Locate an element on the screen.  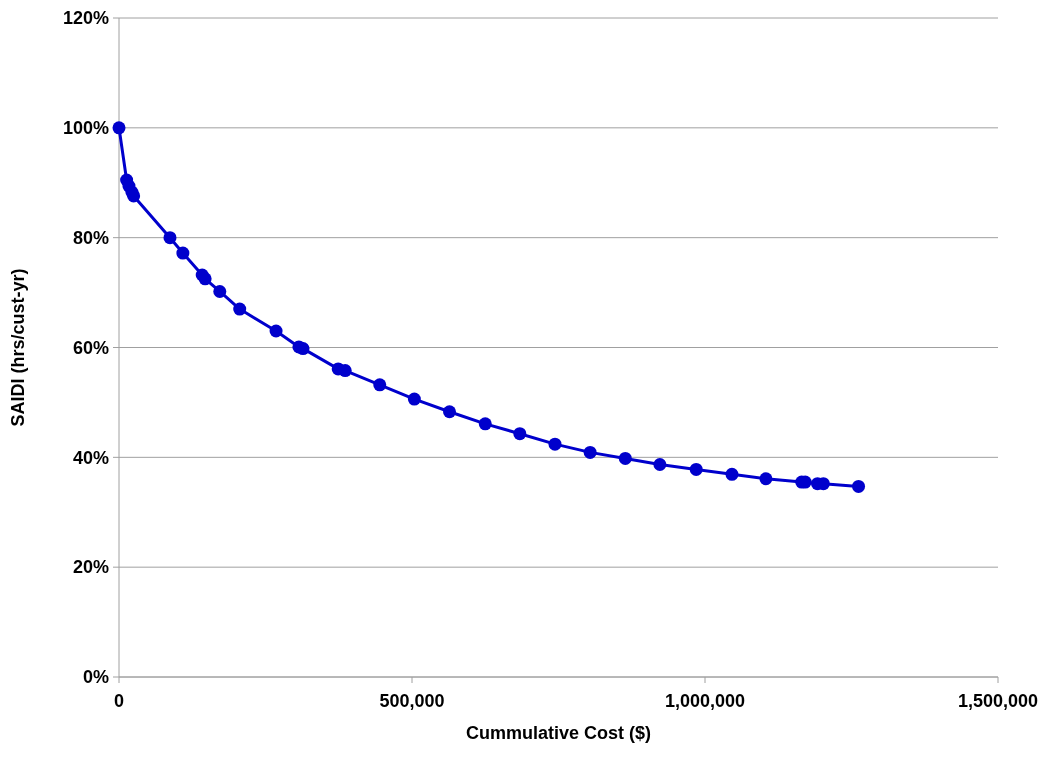
y-tick-label: 0% is located at coordinates (95, 677).